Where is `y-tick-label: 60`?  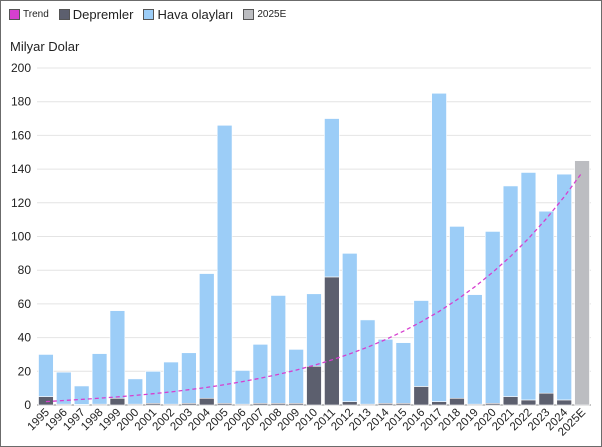
y-tick-label: 60 is located at coordinates (25, 304).